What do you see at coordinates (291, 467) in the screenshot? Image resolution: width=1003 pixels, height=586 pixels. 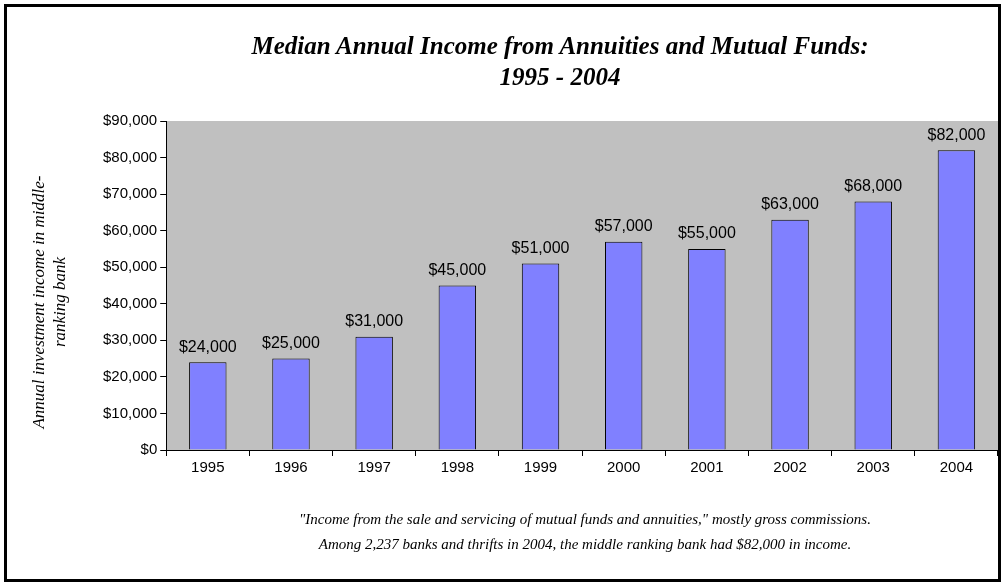 I see `x-tick-label: 1996` at bounding box center [291, 467].